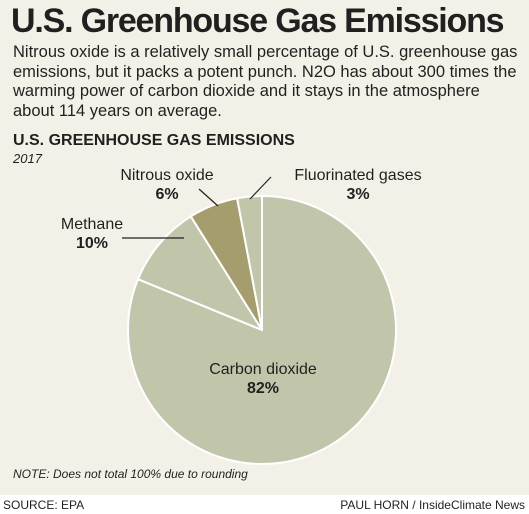 This screenshot has width=529, height=514. I want to click on slice-label-nitrous-oxide: Nitrous oxide, so click(166, 175).